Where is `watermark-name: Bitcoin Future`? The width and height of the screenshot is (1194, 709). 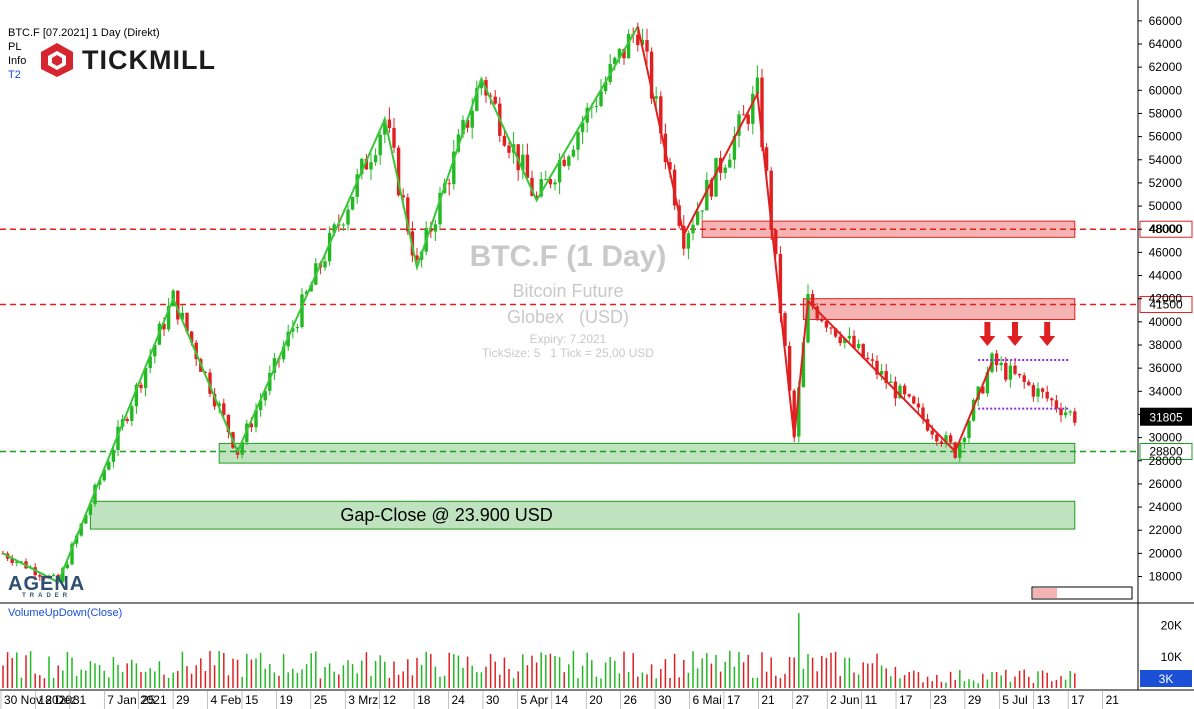
watermark-name: Bitcoin Future is located at coordinates (568, 291).